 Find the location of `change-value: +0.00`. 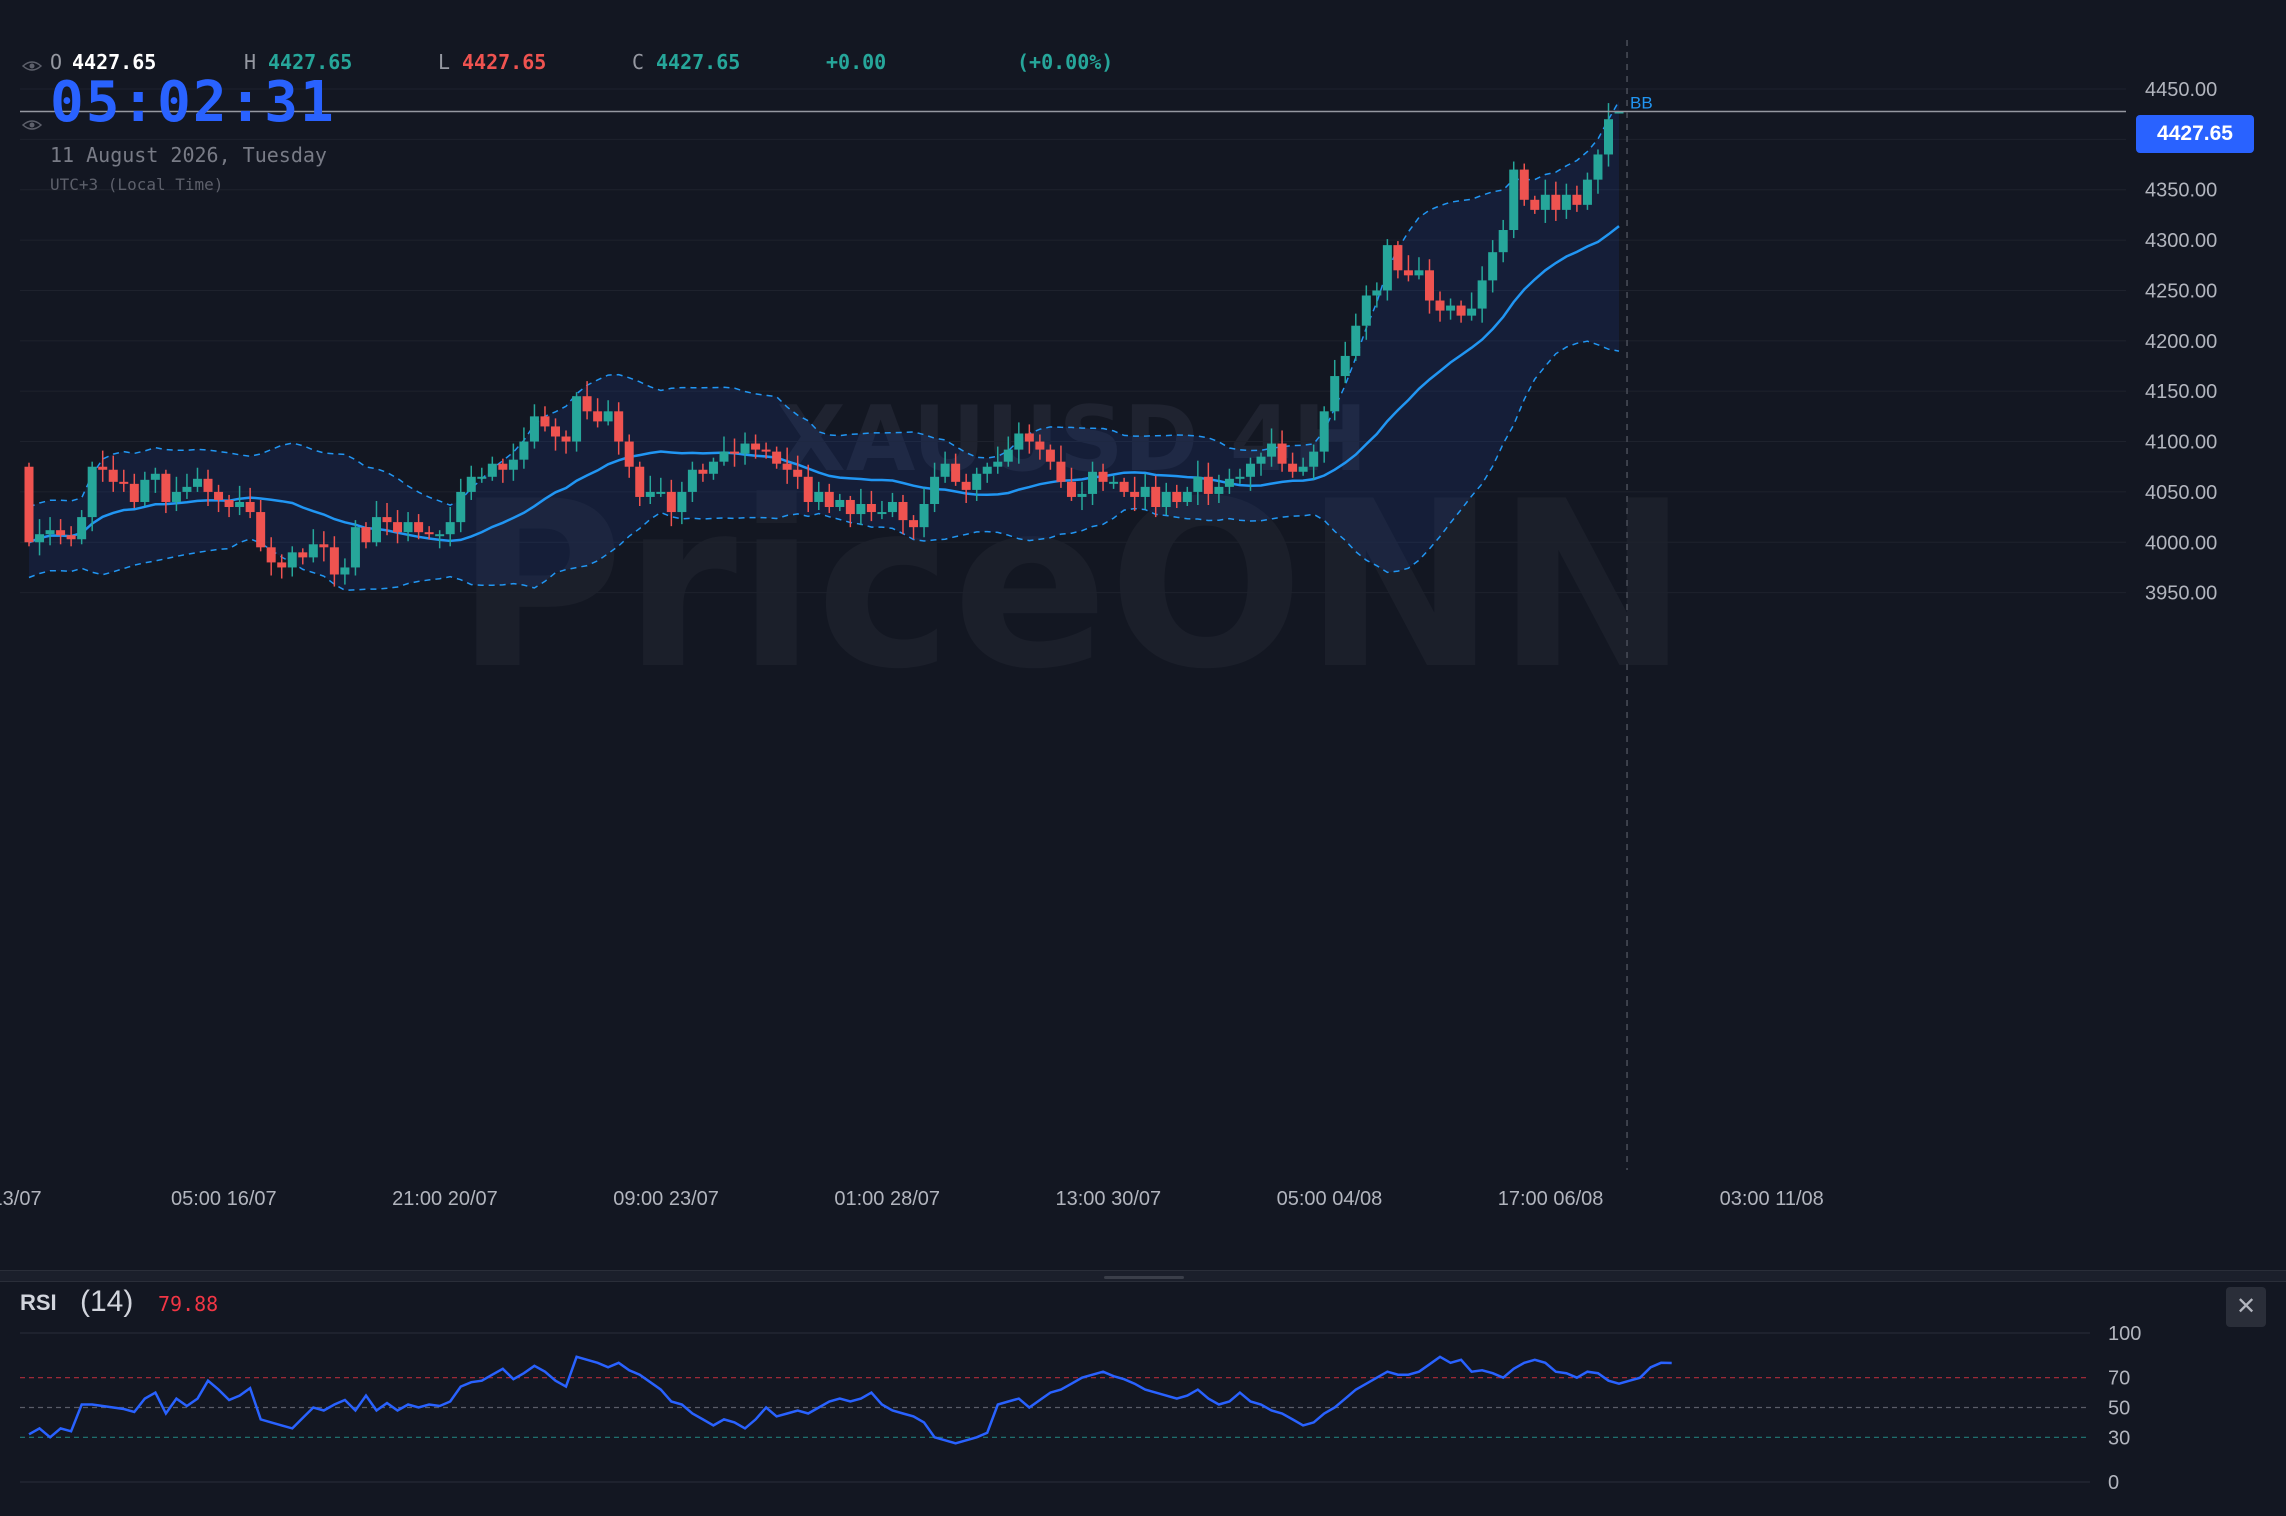

change-value: +0.00 is located at coordinates (856, 62).